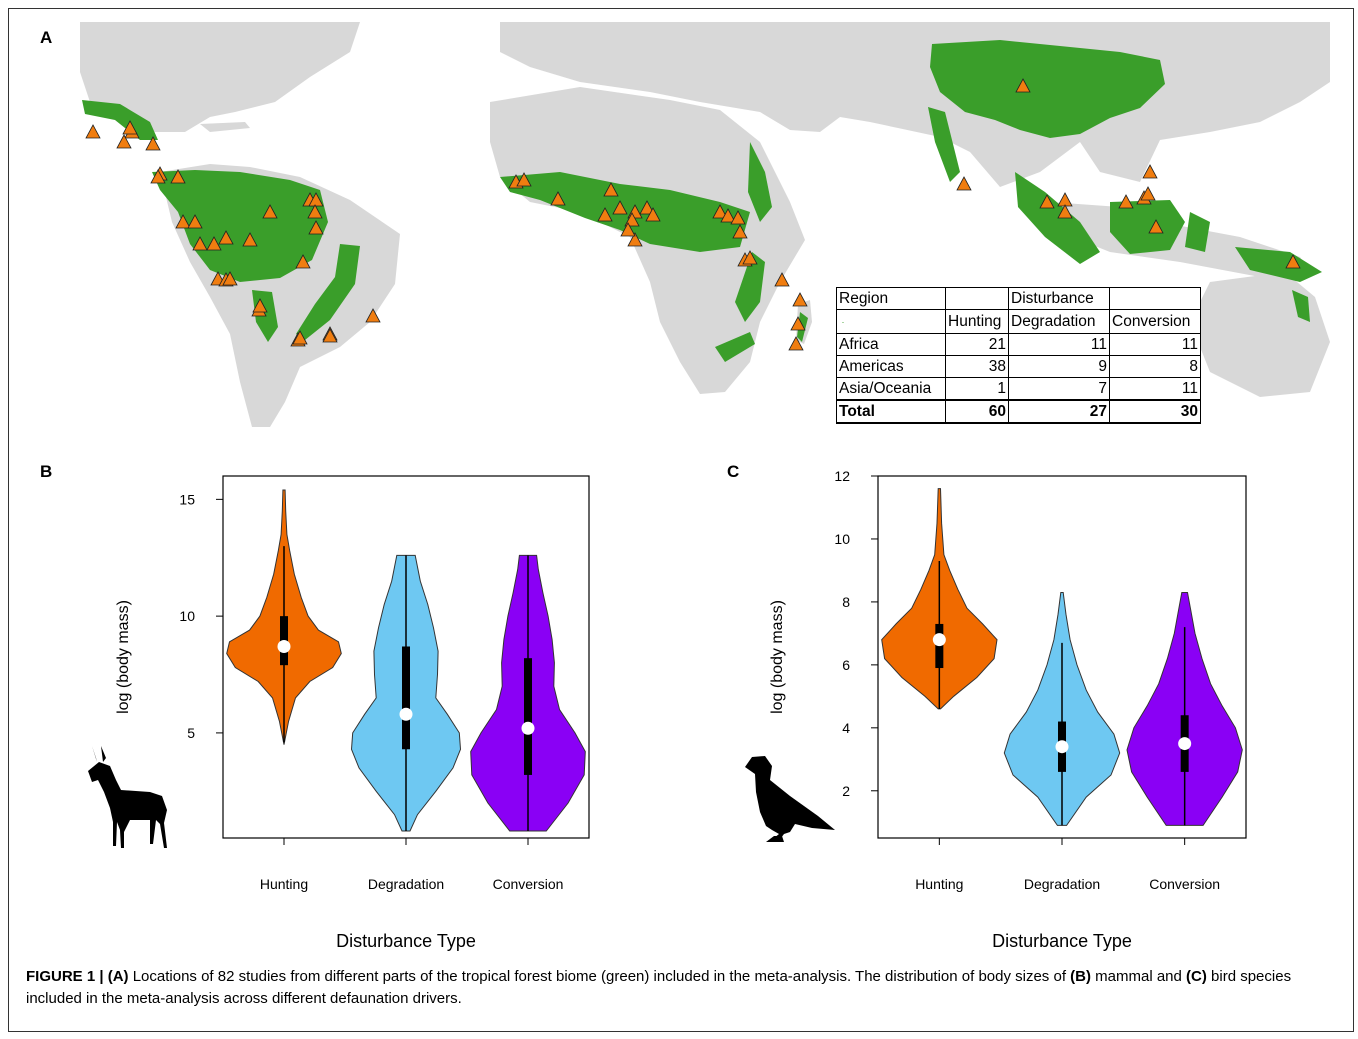 The width and height of the screenshot is (1358, 1039). I want to click on iqr-box, so click(528, 716).